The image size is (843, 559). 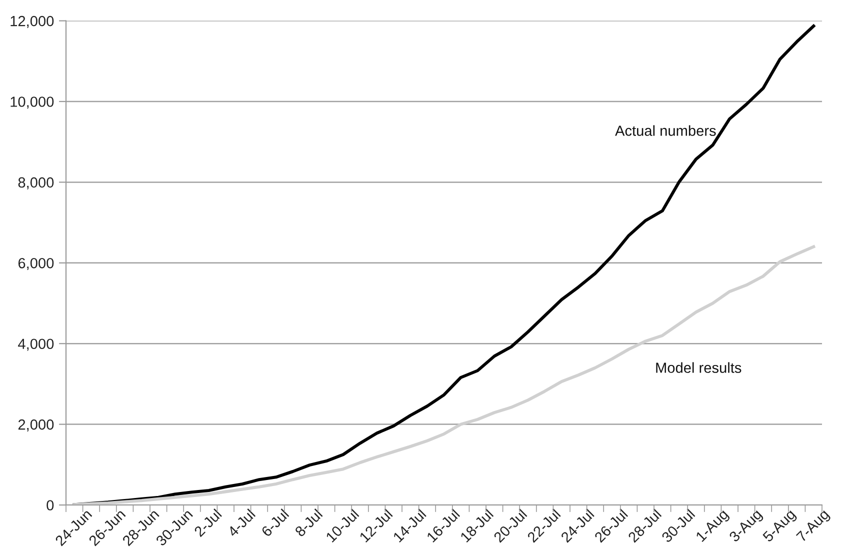 I want to click on annotation: Actual numbers, so click(x=665, y=130).